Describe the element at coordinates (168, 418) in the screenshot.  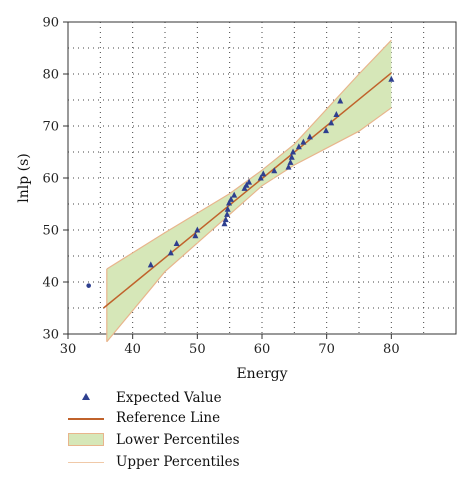
I see `legend-label: Reference Line` at that location.